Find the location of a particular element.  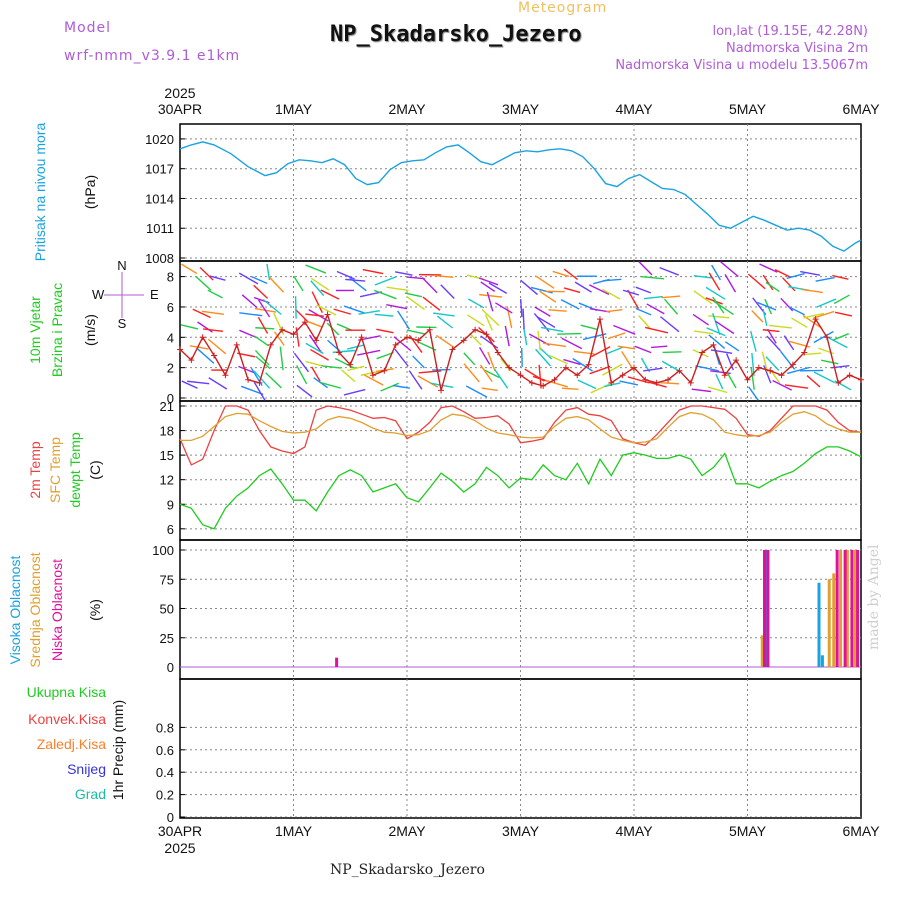

time-label-bottom: 2MAY is located at coordinates (407, 831).